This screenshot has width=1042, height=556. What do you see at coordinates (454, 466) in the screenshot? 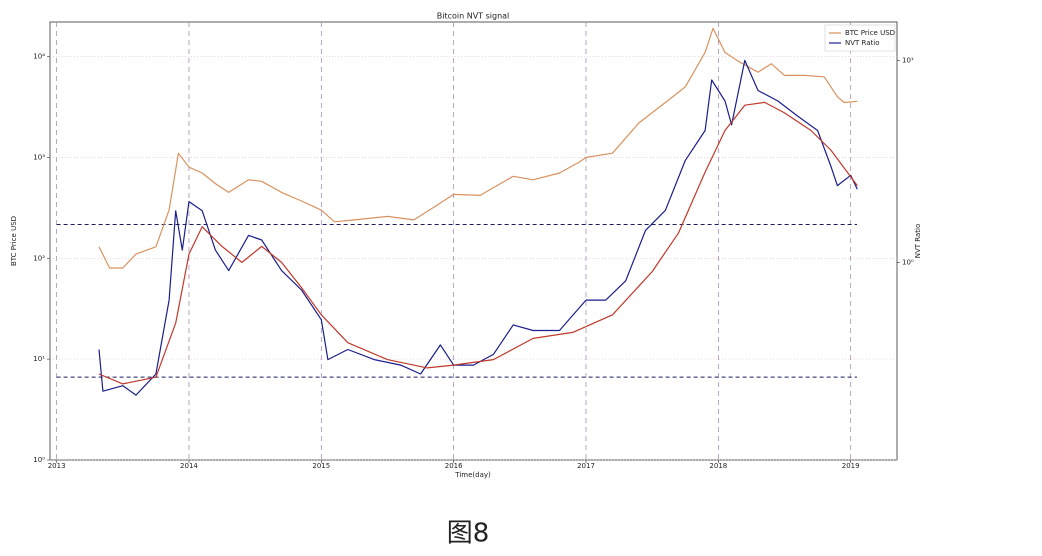
I see `x-tick-label: 2016` at bounding box center [454, 466].